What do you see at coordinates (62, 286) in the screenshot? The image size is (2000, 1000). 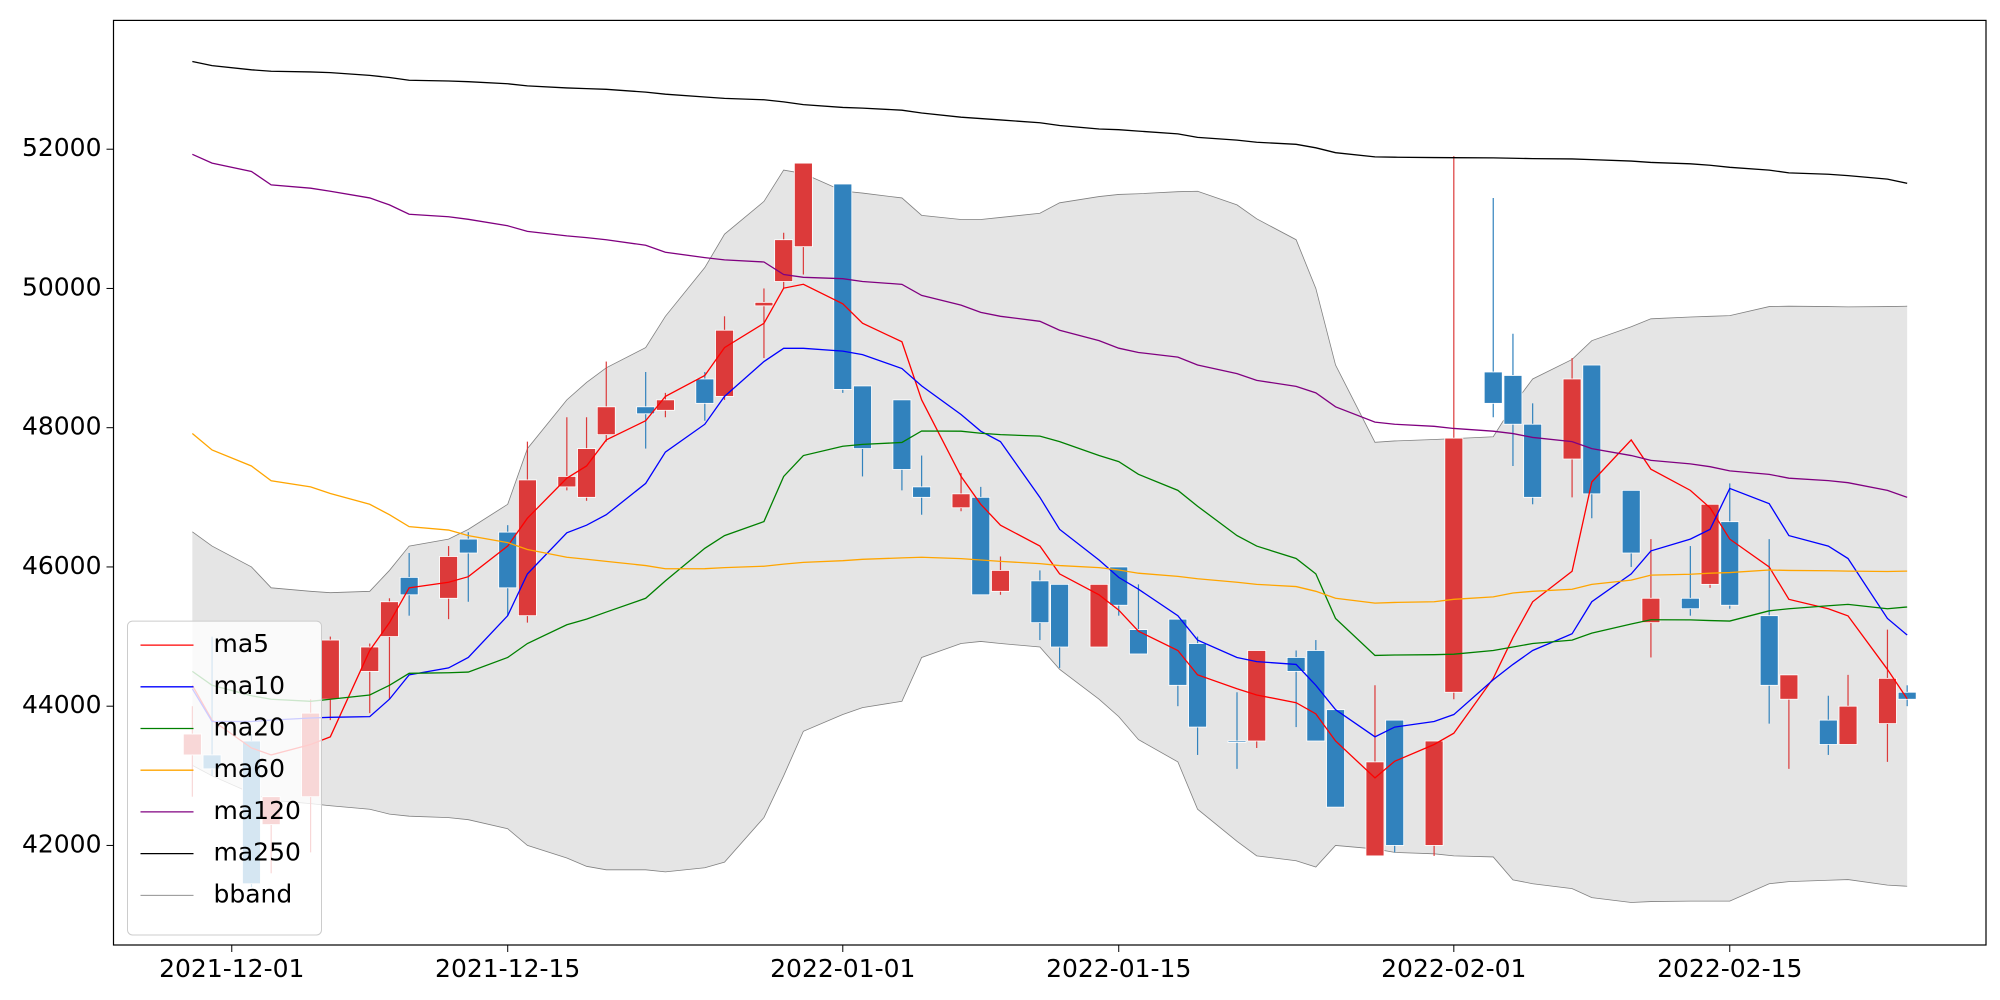 I see `y-tick-label: 50000` at bounding box center [62, 286].